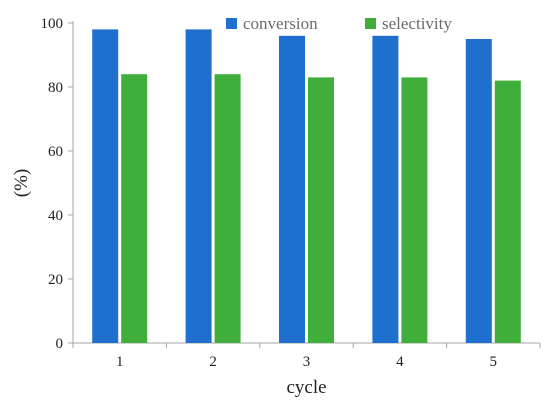  What do you see at coordinates (231, 23) in the screenshot?
I see `legend-swatch-conversion` at bounding box center [231, 23].